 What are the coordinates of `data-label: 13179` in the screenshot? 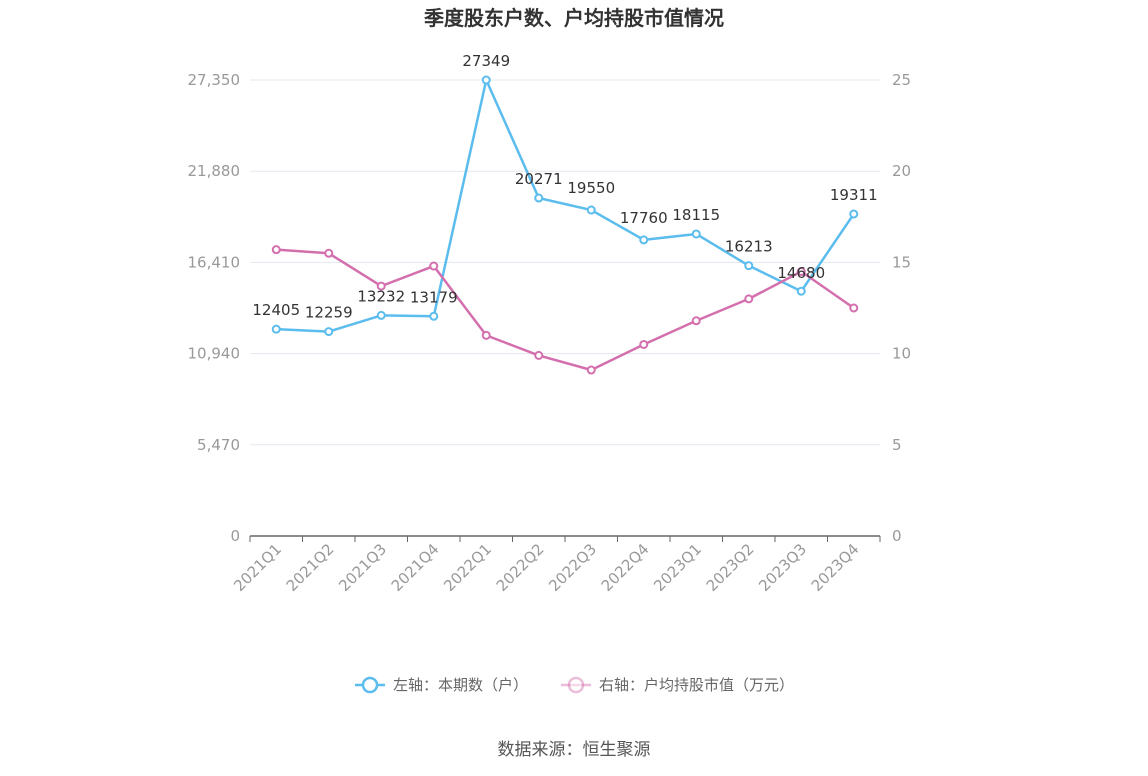 It's located at (434, 297).